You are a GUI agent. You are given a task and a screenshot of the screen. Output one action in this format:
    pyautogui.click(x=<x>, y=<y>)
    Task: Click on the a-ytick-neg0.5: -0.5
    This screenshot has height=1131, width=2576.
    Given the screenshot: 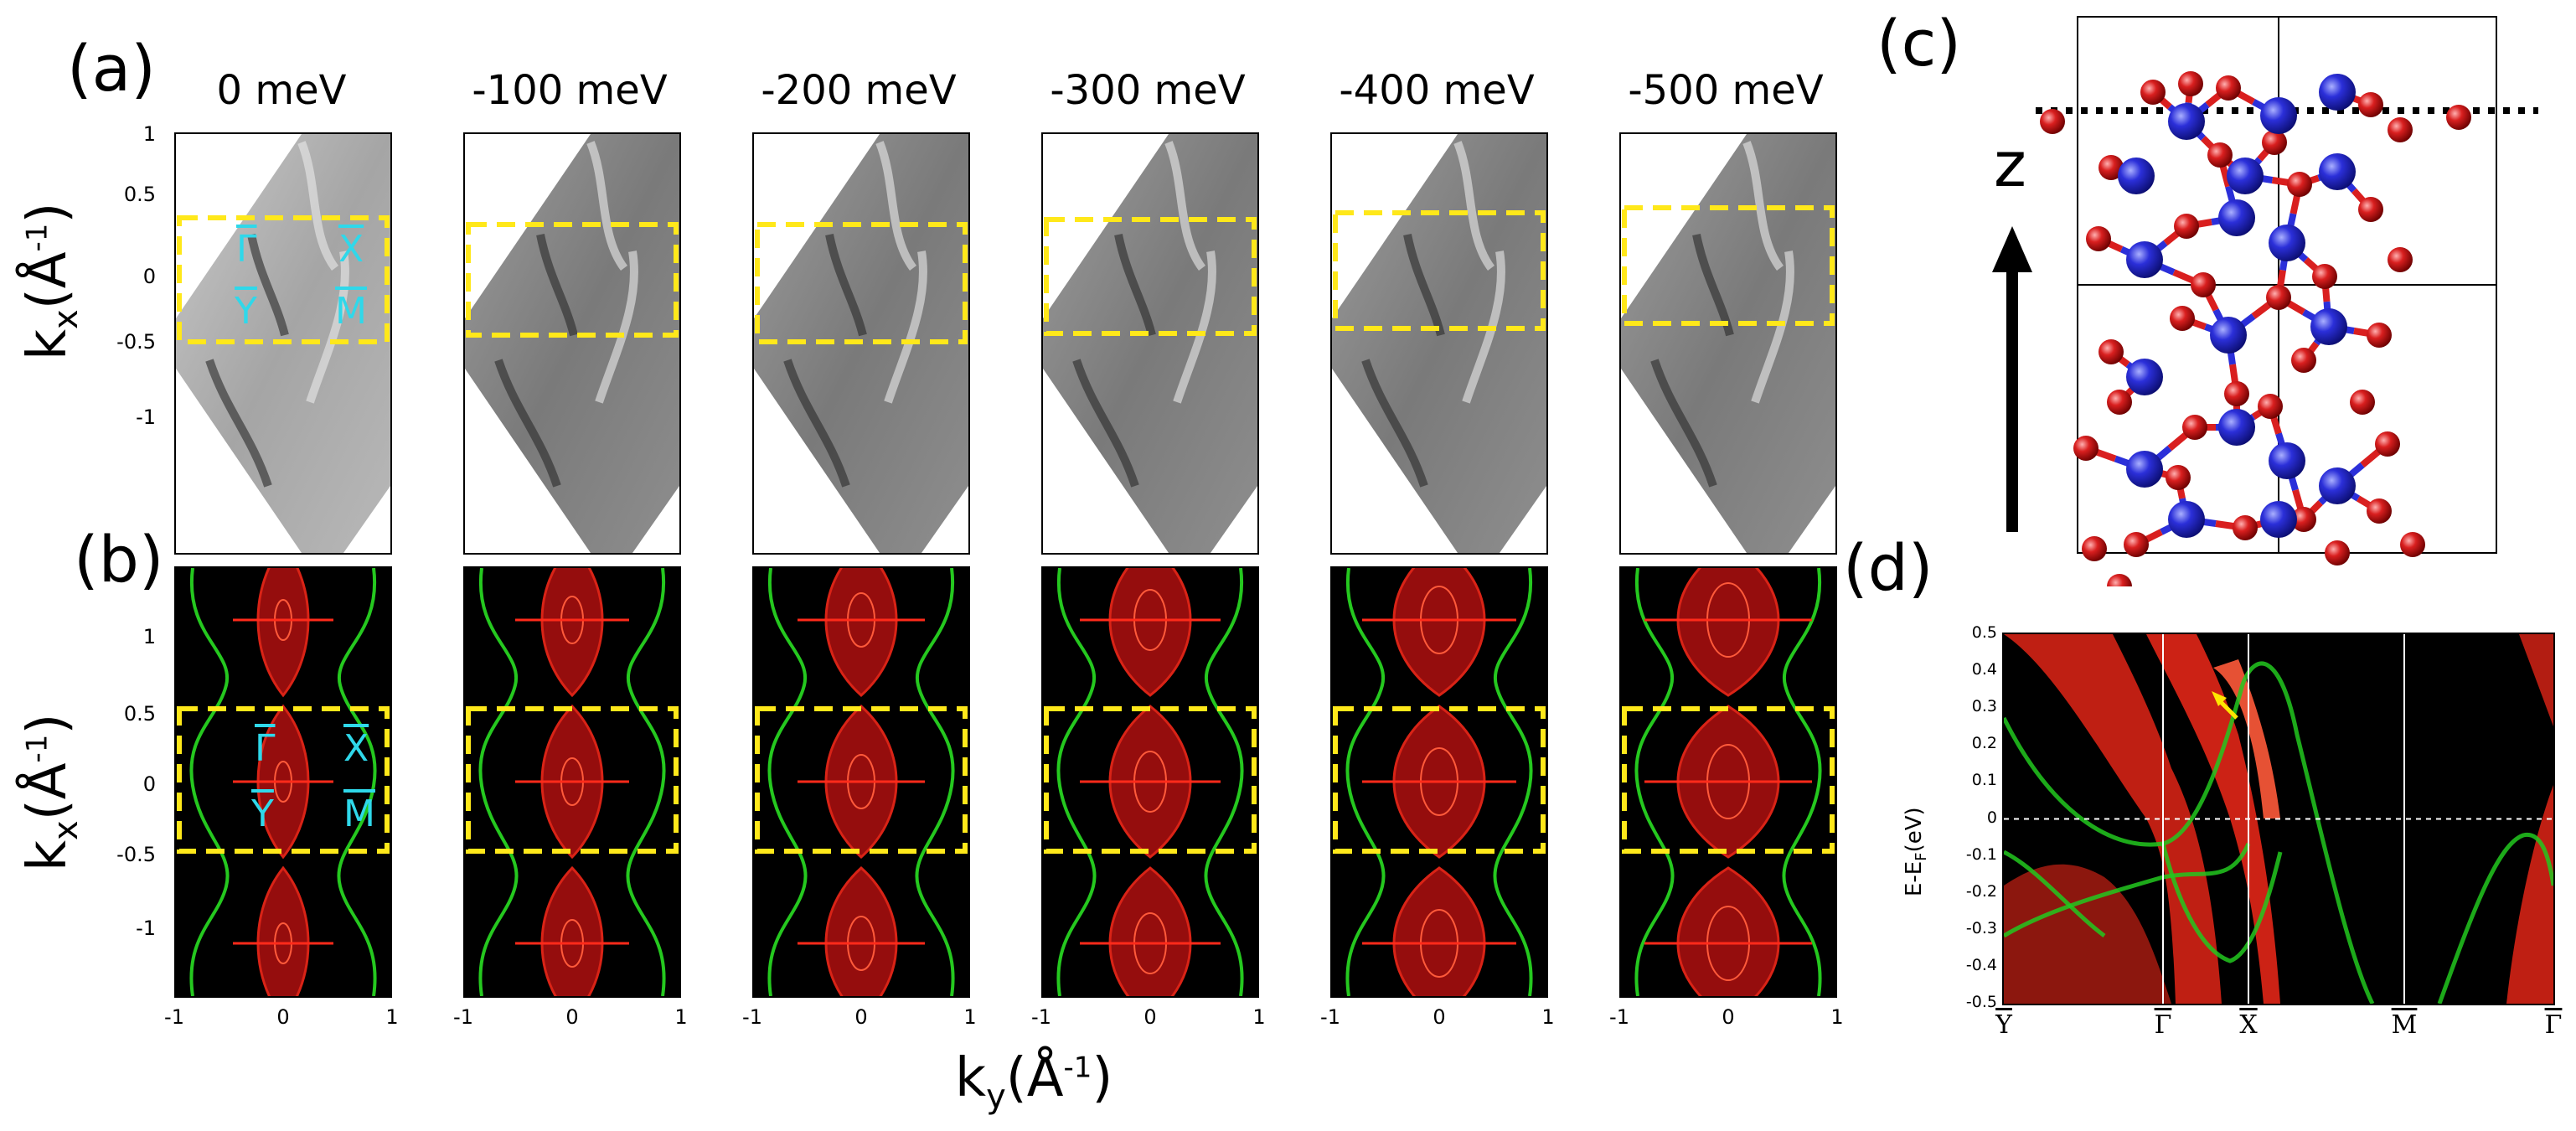 What is the action you would take?
    pyautogui.click(x=136, y=342)
    